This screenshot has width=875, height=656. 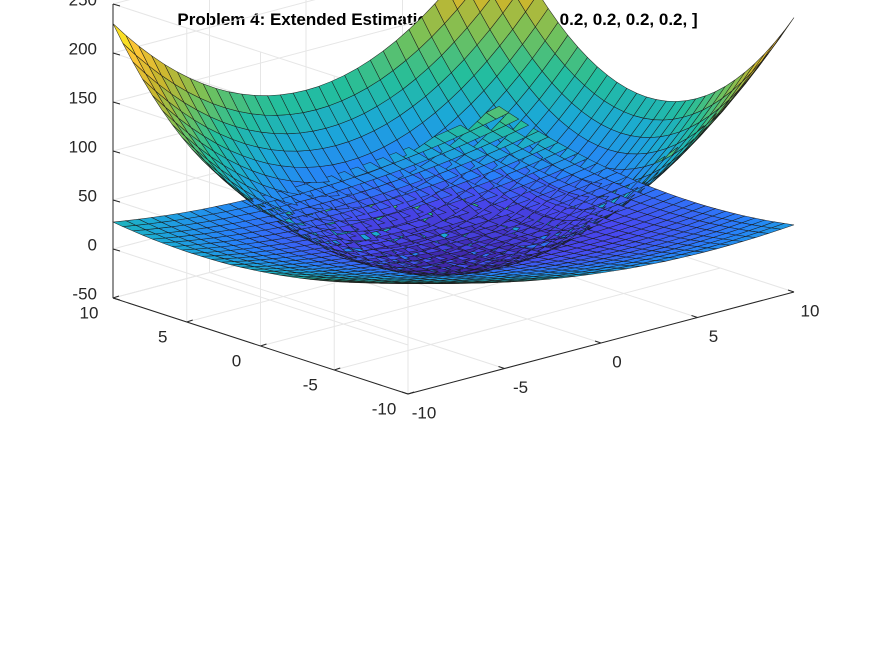 I want to click on x-tick-label: 5, so click(x=713, y=336).